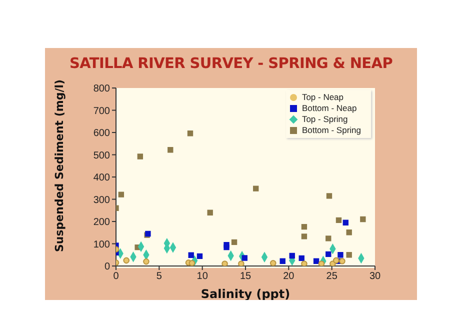 This screenshot has height=332, width=474. Describe the element at coordinates (101, 111) in the screenshot. I see `y-tick-label: 700` at that location.